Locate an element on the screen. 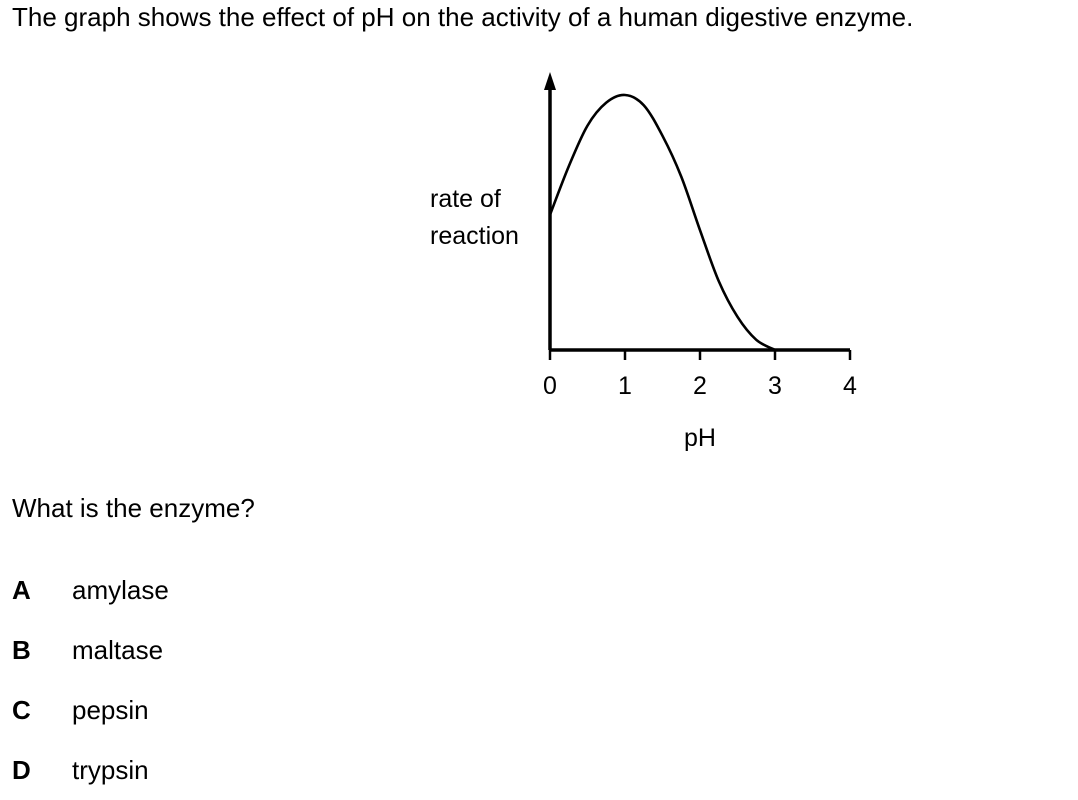 The width and height of the screenshot is (1078, 800). x-tick-label-2: 2 is located at coordinates (700, 386).